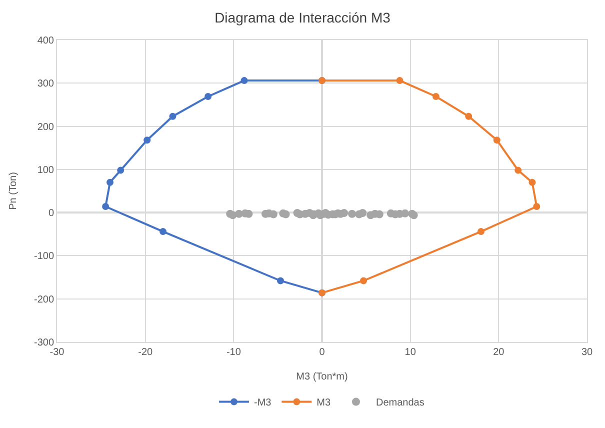 This screenshot has width=605, height=428. I want to click on x-axis-title: M3 (Ton*m), so click(322, 377).